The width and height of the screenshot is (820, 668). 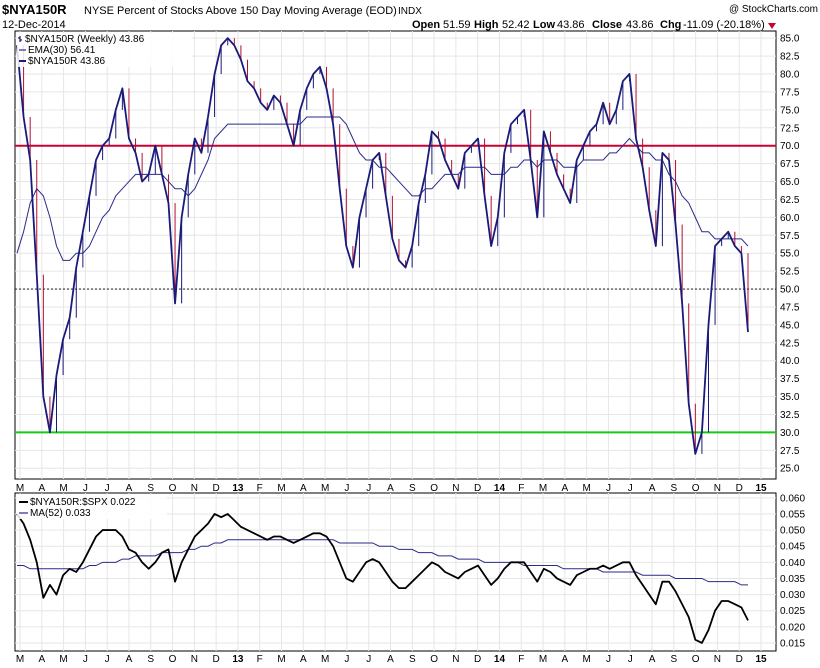 I want to click on chart-symbol: $NYA150R, so click(x=34, y=9).